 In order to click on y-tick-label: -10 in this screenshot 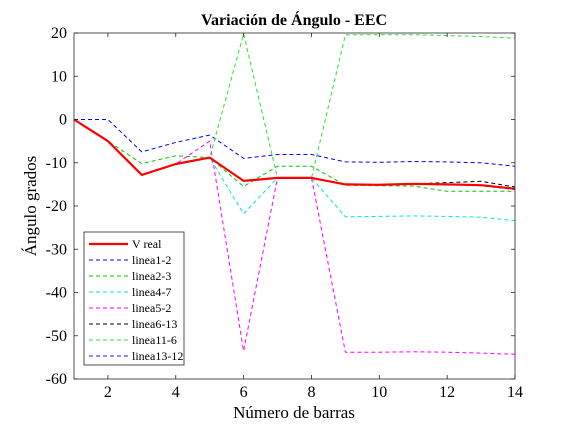, I will do `click(56, 163)`.